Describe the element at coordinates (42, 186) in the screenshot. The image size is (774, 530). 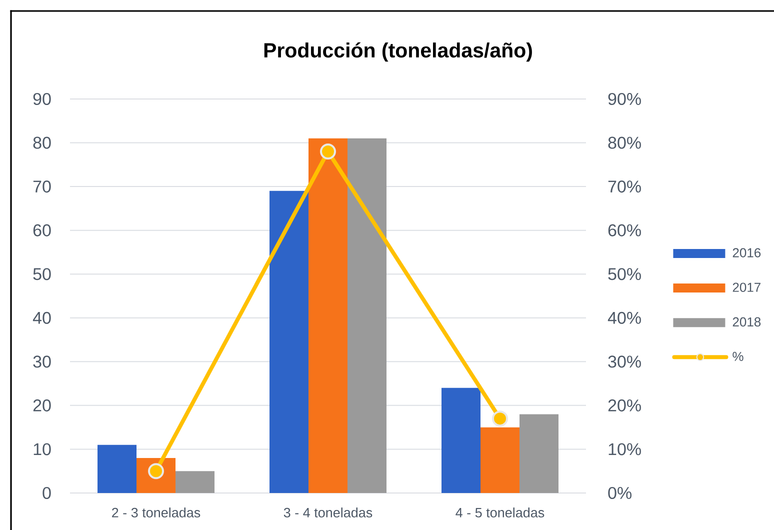
I see `y-tick-label: 70` at that location.